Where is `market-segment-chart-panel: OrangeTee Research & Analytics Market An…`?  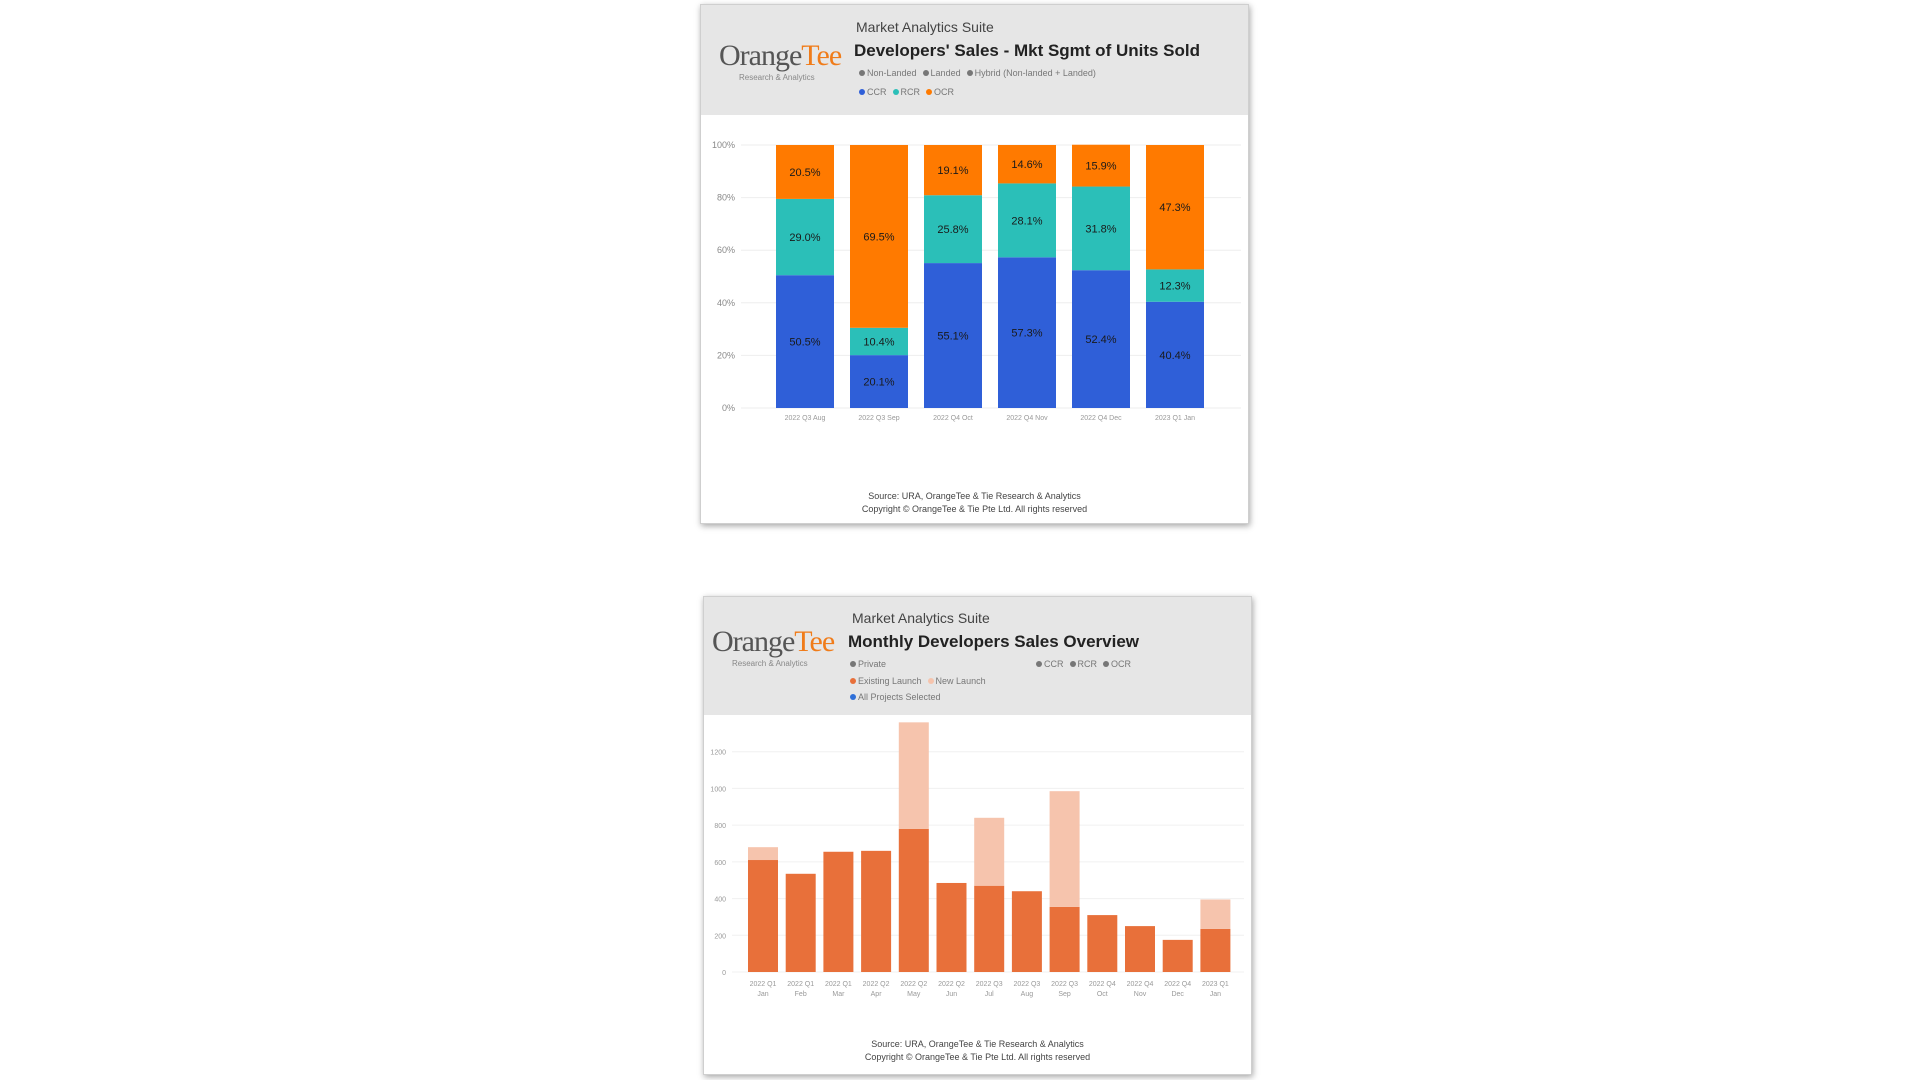
market-segment-chart-panel: OrangeTee Research & Analytics Market An… is located at coordinates (974, 264).